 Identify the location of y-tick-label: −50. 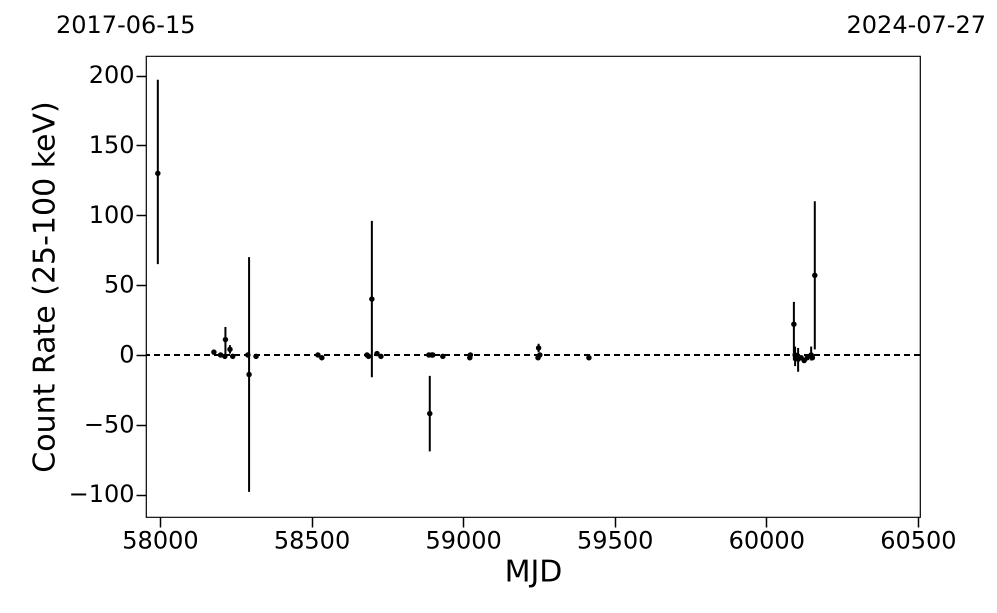
(109, 424).